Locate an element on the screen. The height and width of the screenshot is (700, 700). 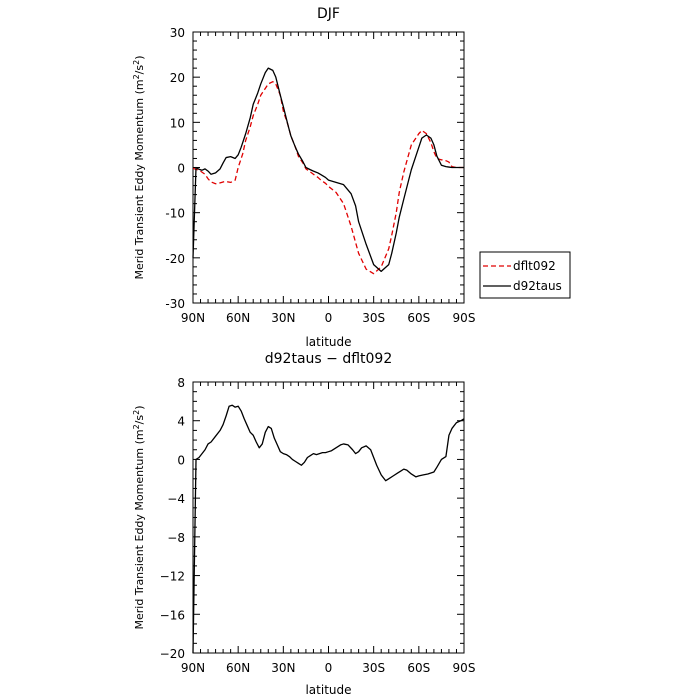
y-tick-label: -20 is located at coordinates (175, 259).